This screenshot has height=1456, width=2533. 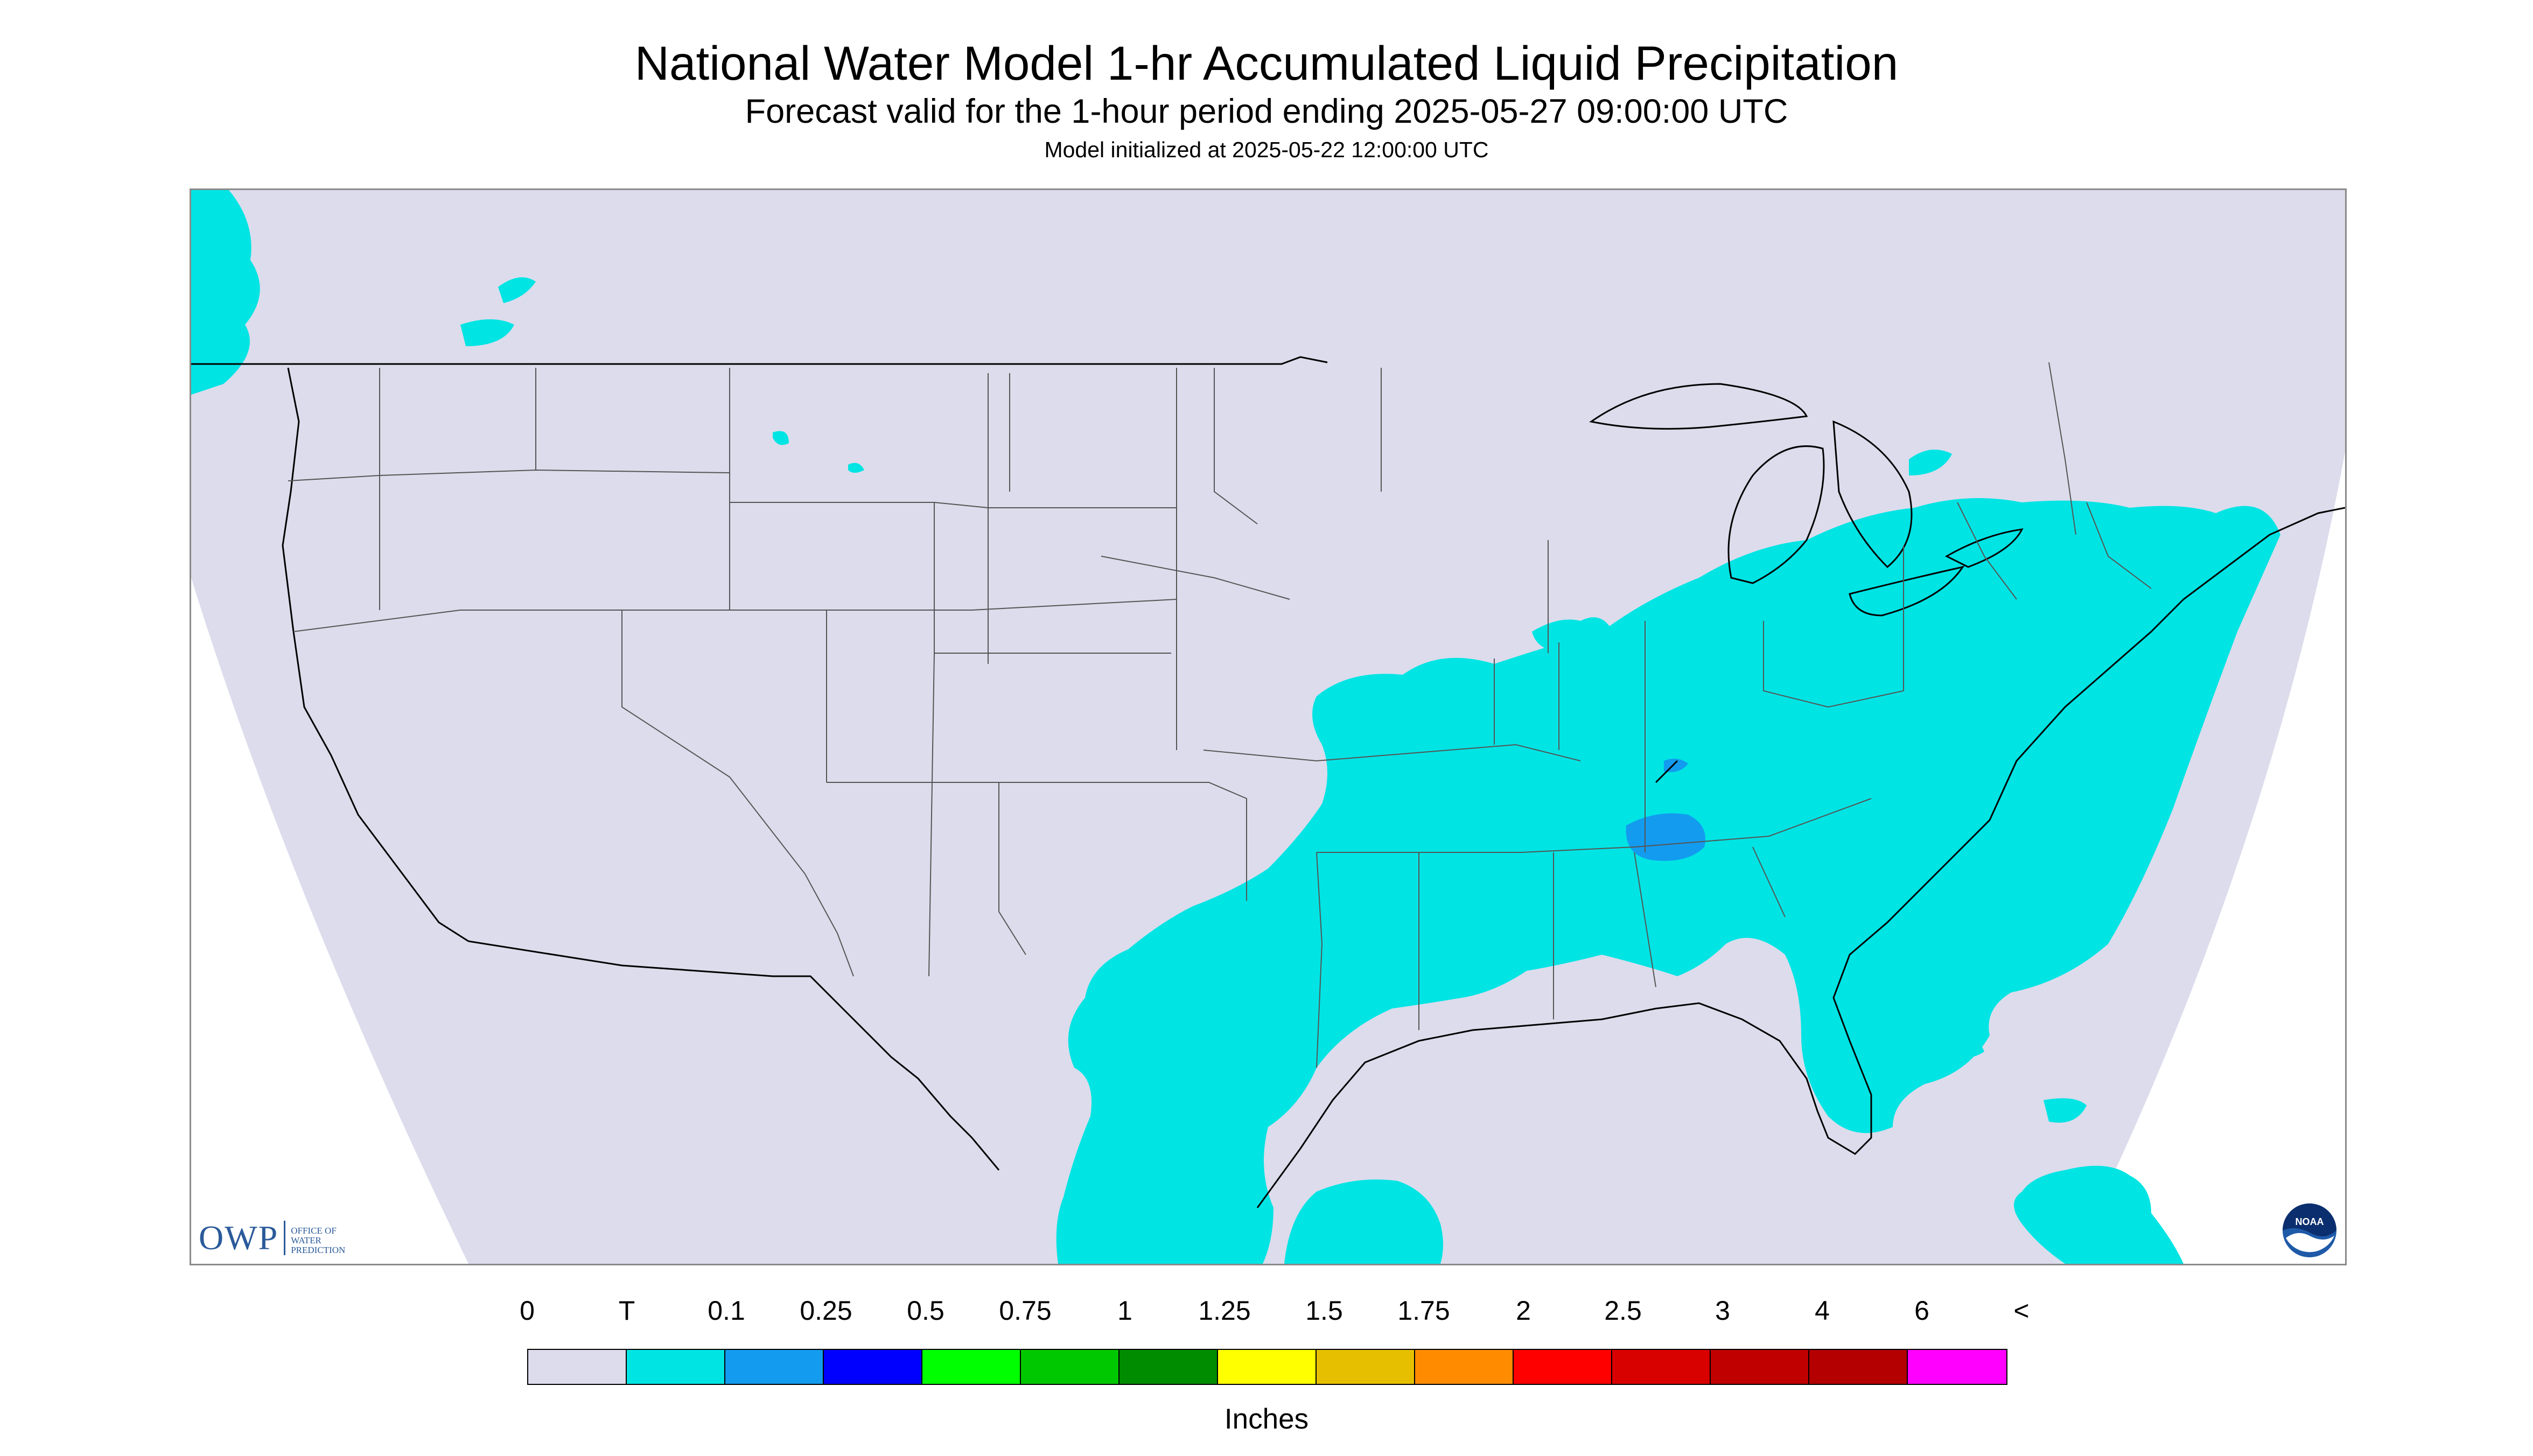 What do you see at coordinates (1921, 1311) in the screenshot?
I see `legend-tick: 6` at bounding box center [1921, 1311].